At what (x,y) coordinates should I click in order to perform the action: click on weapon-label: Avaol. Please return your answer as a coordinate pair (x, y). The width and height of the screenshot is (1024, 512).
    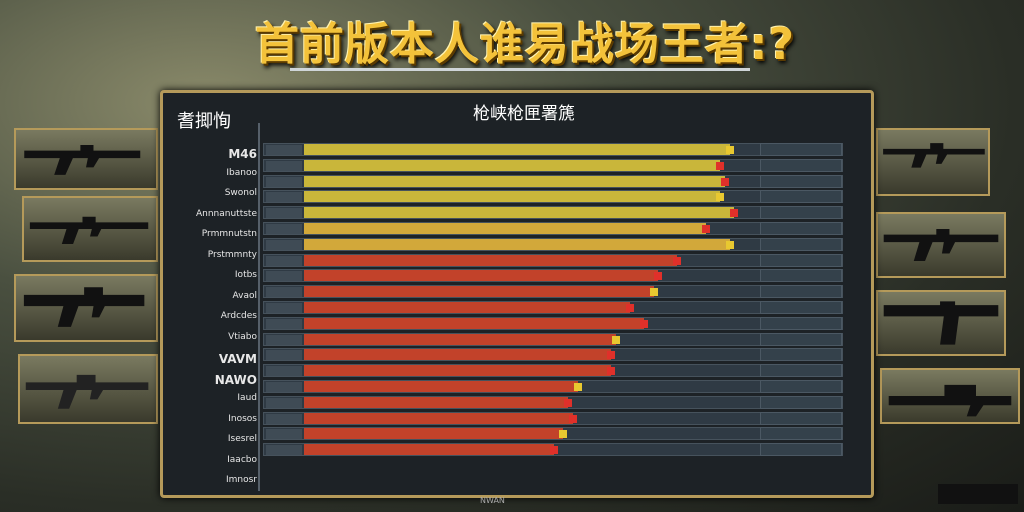
    Looking at the image, I should click on (244, 295).